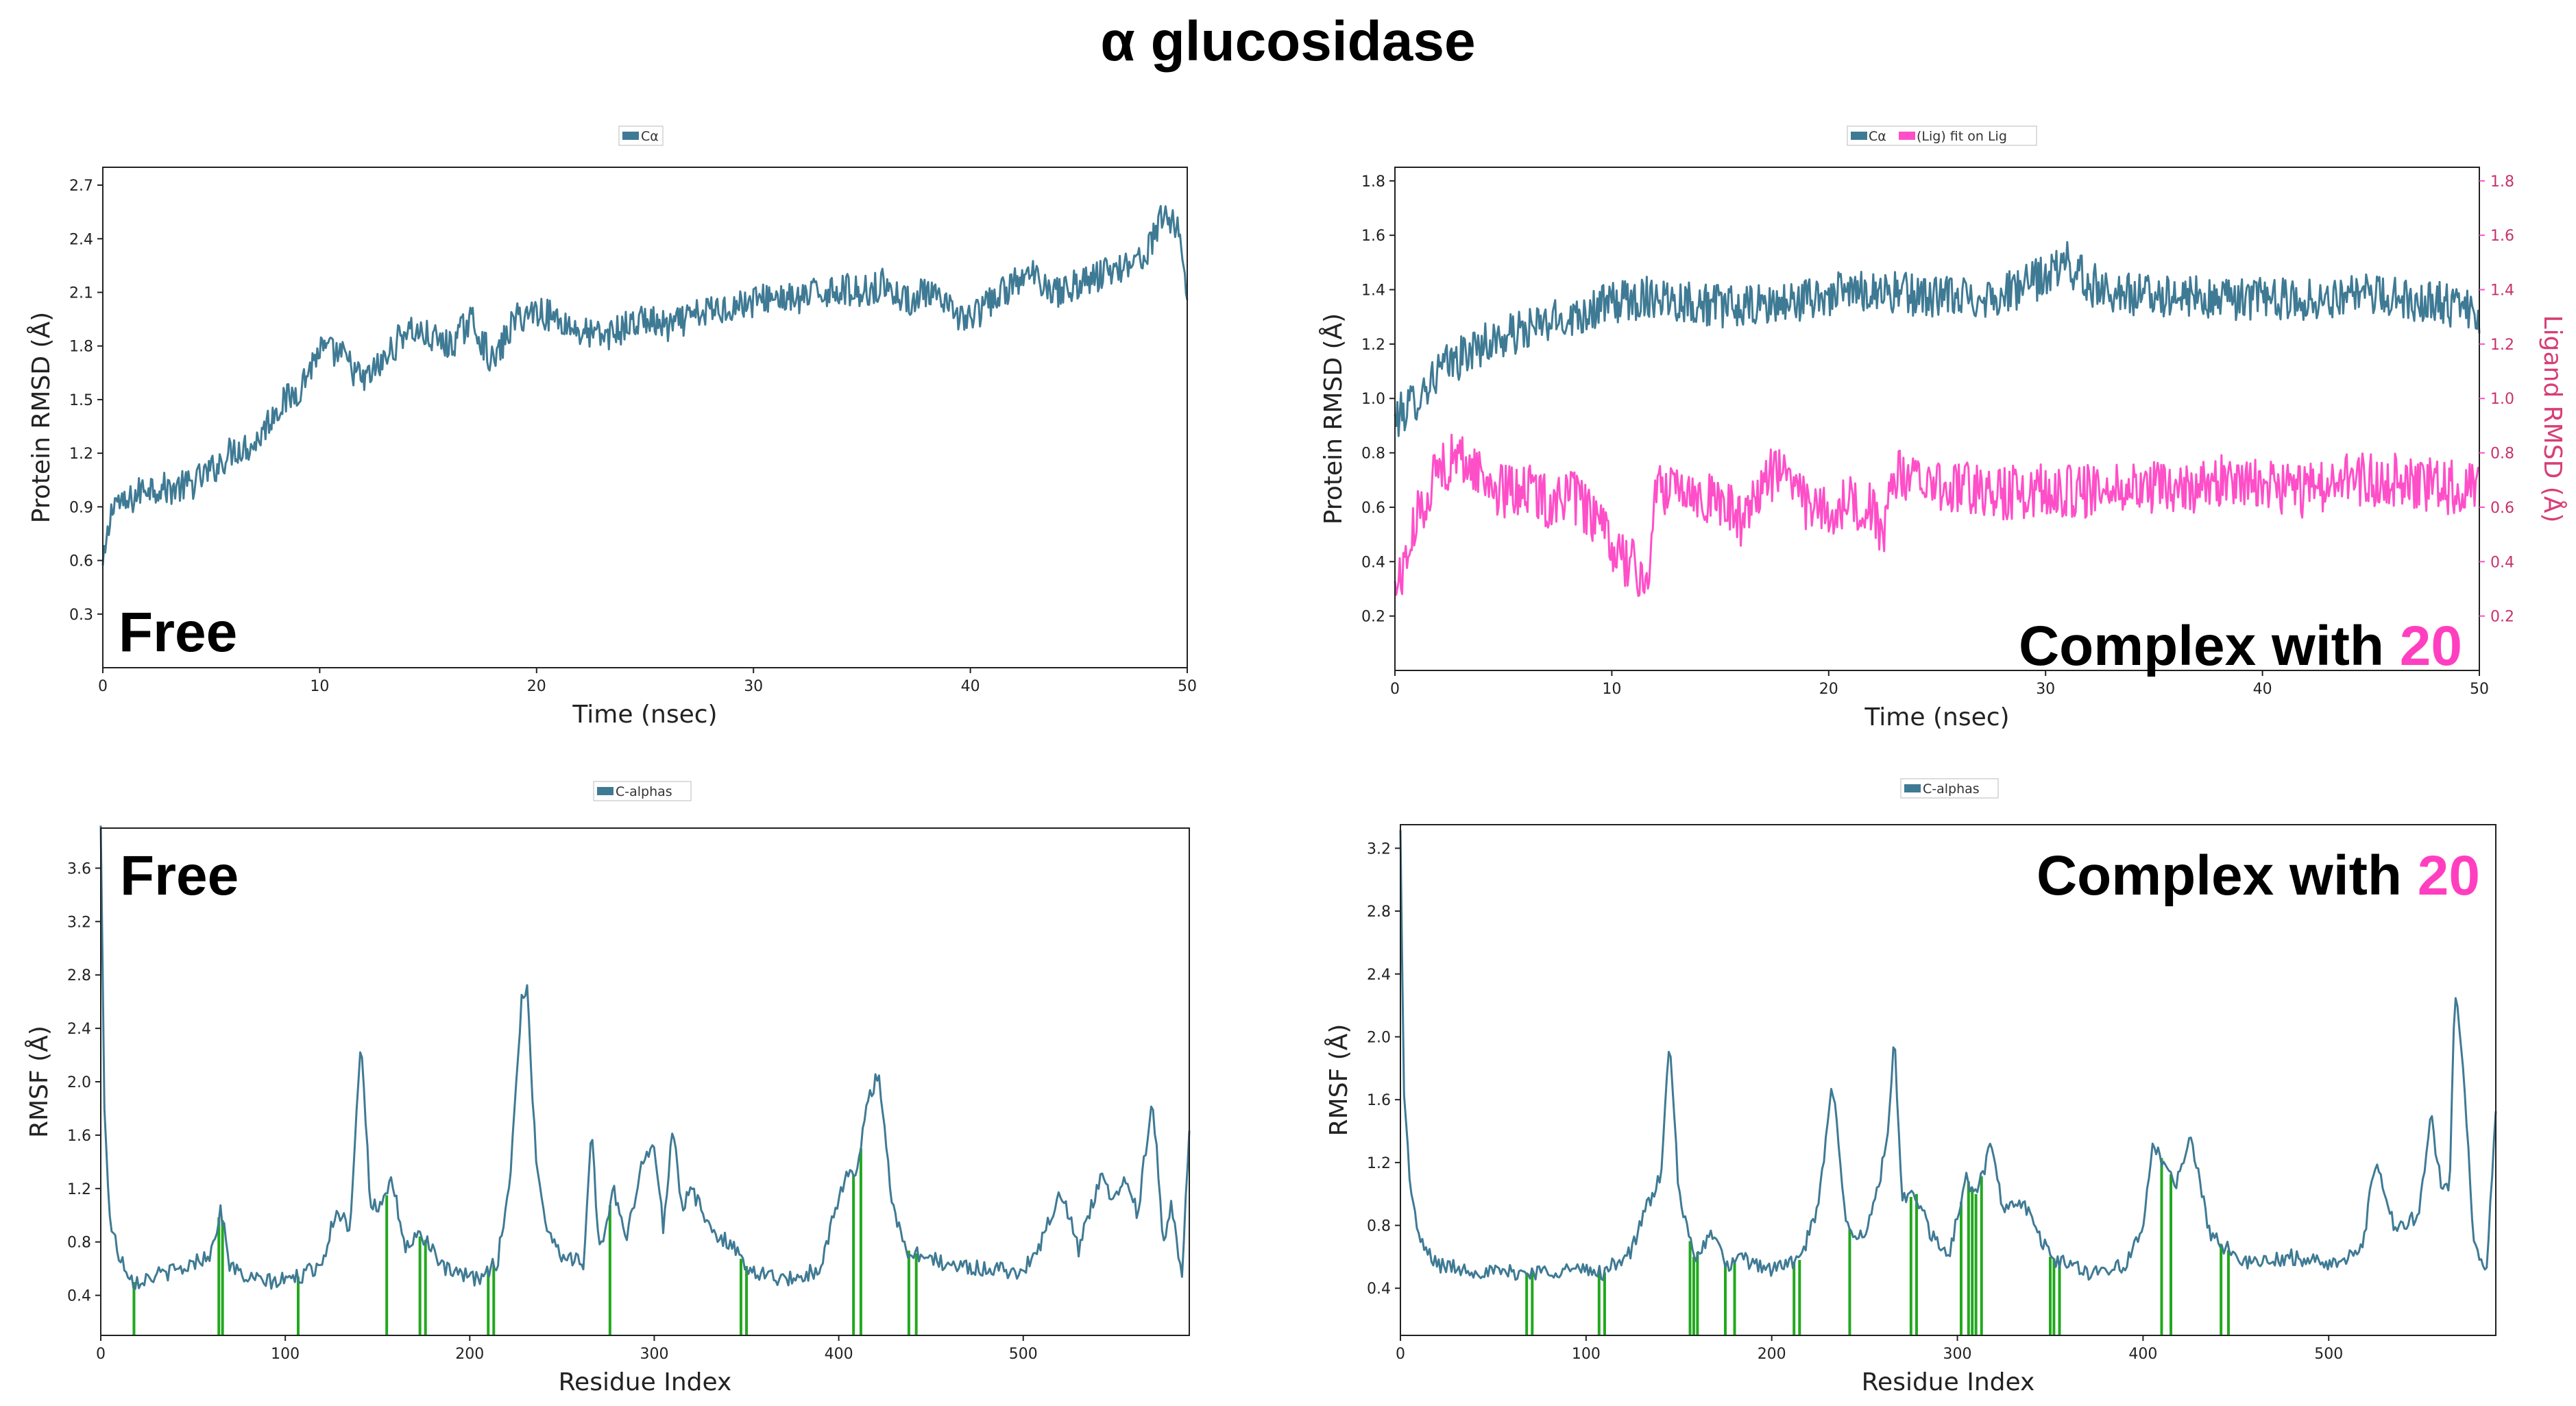 This screenshot has width=2576, height=1406. I want to click on y-tick-label: 1.0, so click(1373, 400).